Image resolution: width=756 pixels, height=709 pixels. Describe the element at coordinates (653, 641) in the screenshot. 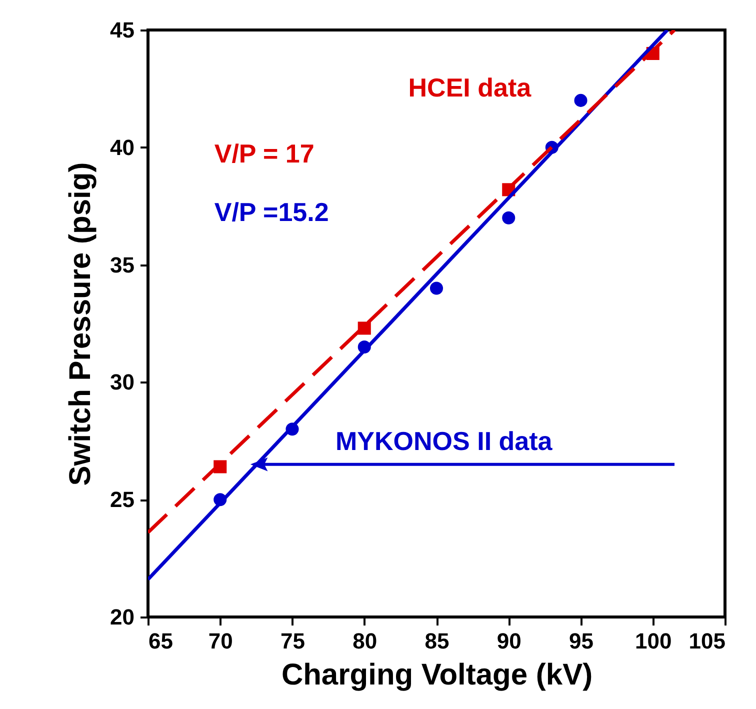

I see `x-tick-label: 100` at that location.